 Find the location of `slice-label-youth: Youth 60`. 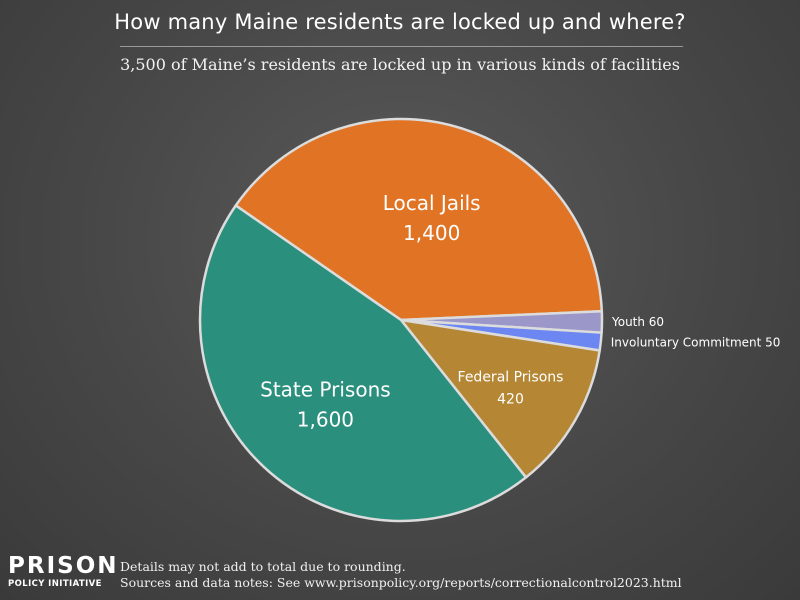

slice-label-youth: Youth 60 is located at coordinates (637, 322).